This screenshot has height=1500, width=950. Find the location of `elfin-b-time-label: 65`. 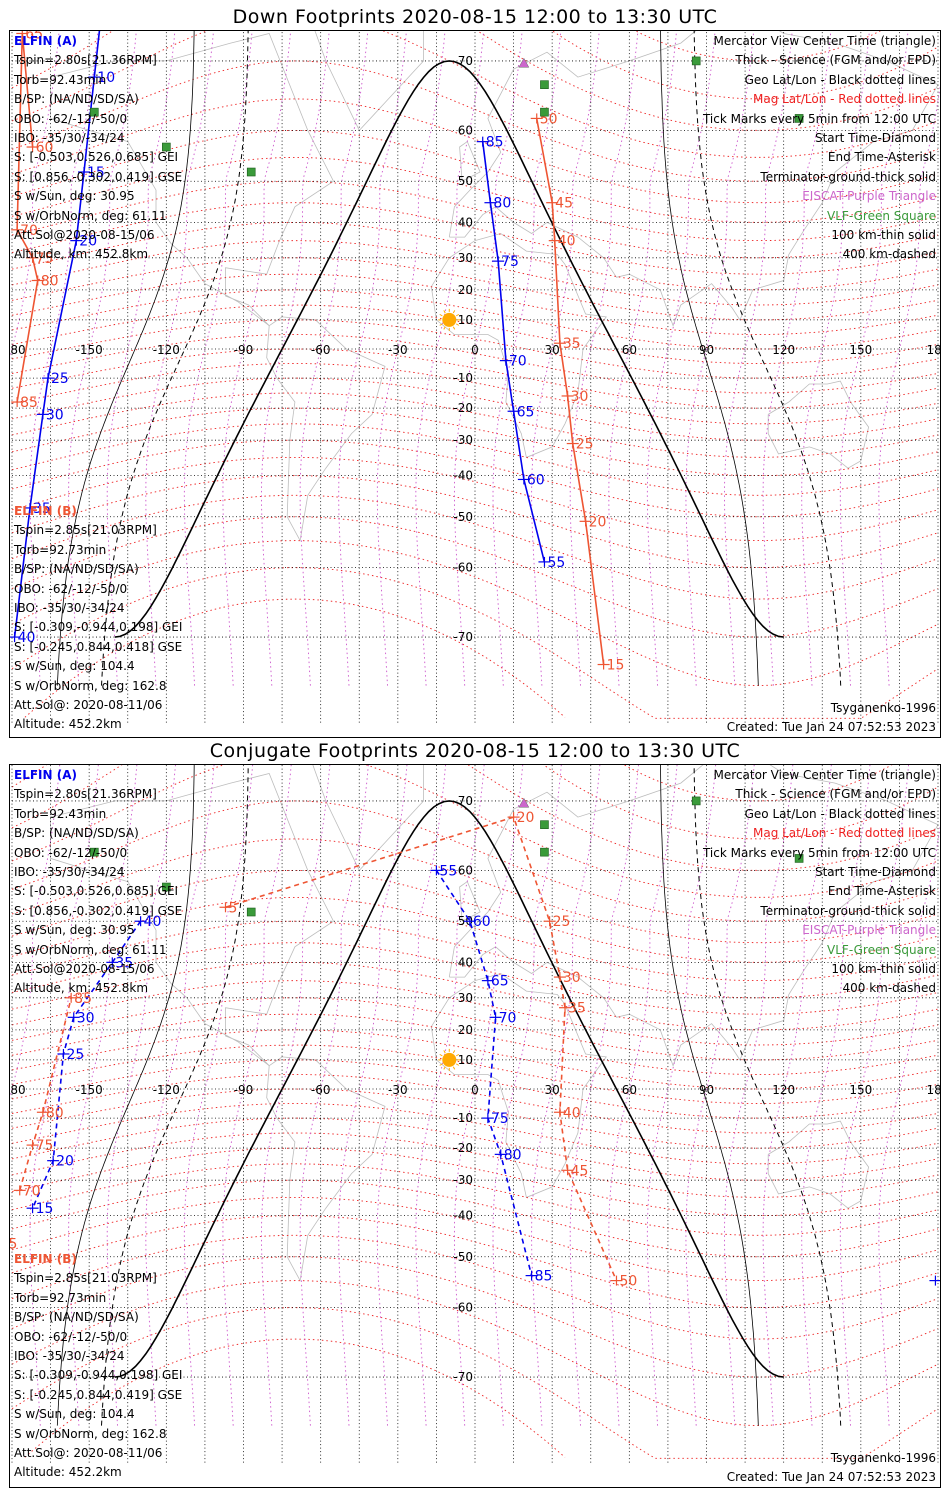

elfin-b-time-label: 65 is located at coordinates (13, 1245).